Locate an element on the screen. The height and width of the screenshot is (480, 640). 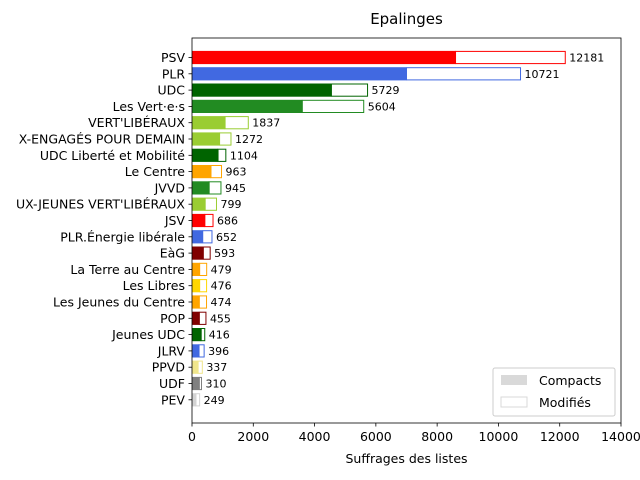
legend: Compacts Modifiés is located at coordinates (554, 392).